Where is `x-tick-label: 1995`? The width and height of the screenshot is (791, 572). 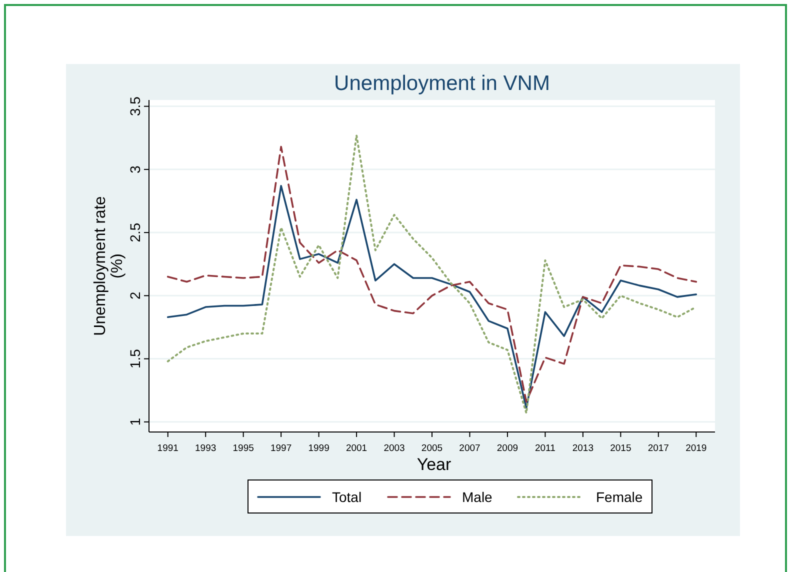
x-tick-label: 1995 is located at coordinates (243, 448).